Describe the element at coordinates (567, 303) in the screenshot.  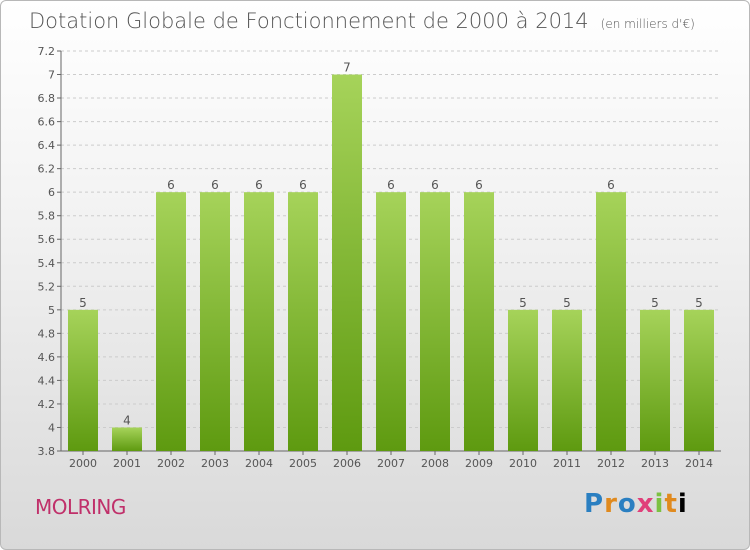
I see `data-label-2011: 5` at that location.